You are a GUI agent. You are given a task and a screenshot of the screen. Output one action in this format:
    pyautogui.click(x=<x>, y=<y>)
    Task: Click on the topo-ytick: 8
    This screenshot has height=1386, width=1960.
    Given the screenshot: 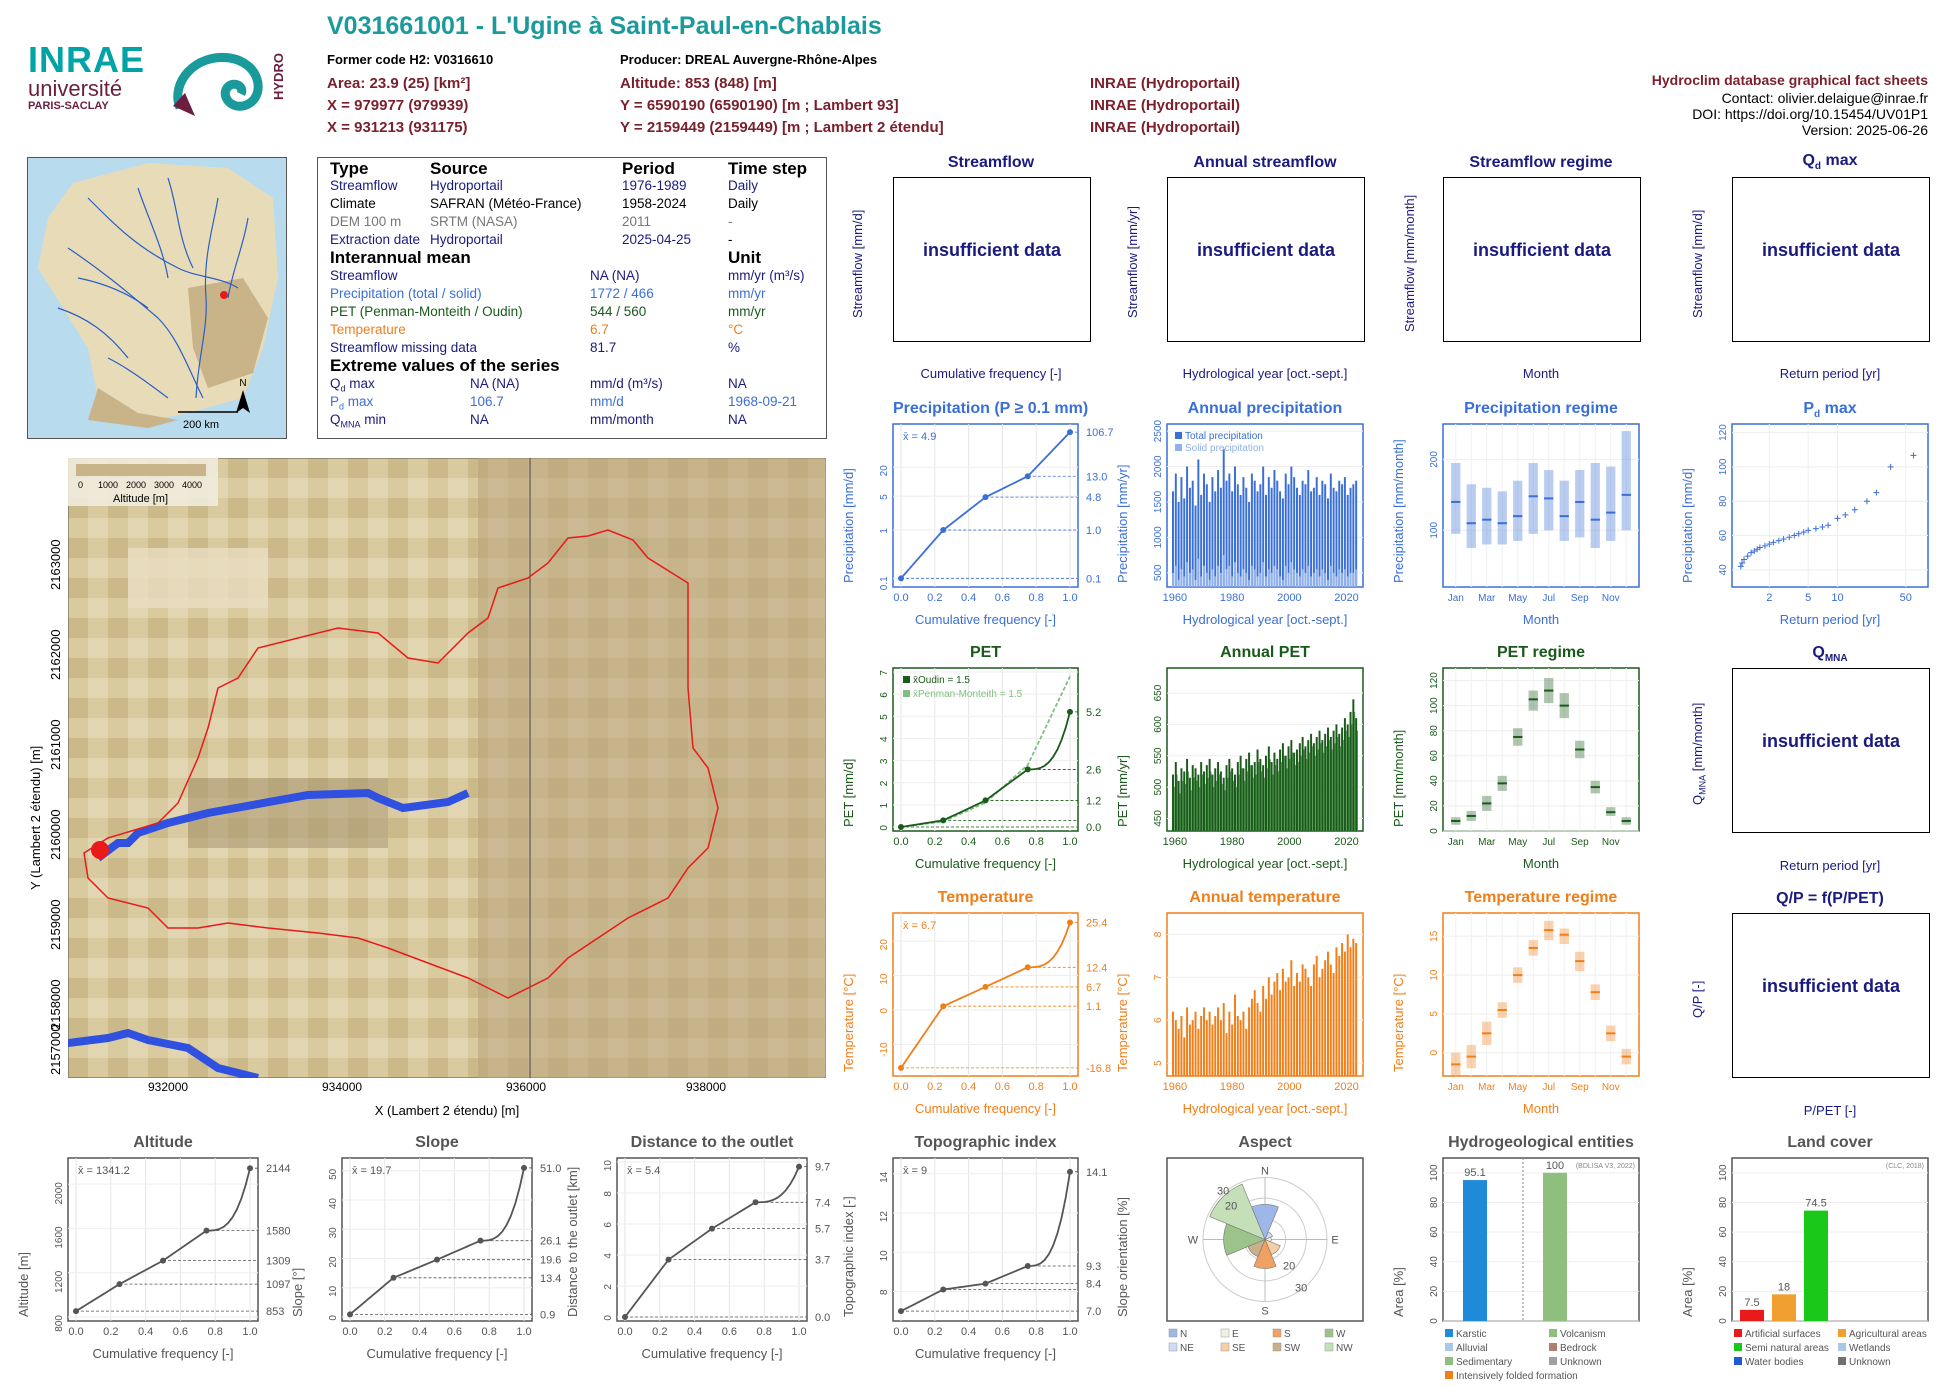 What is the action you would take?
    pyautogui.click(x=884, y=1292)
    